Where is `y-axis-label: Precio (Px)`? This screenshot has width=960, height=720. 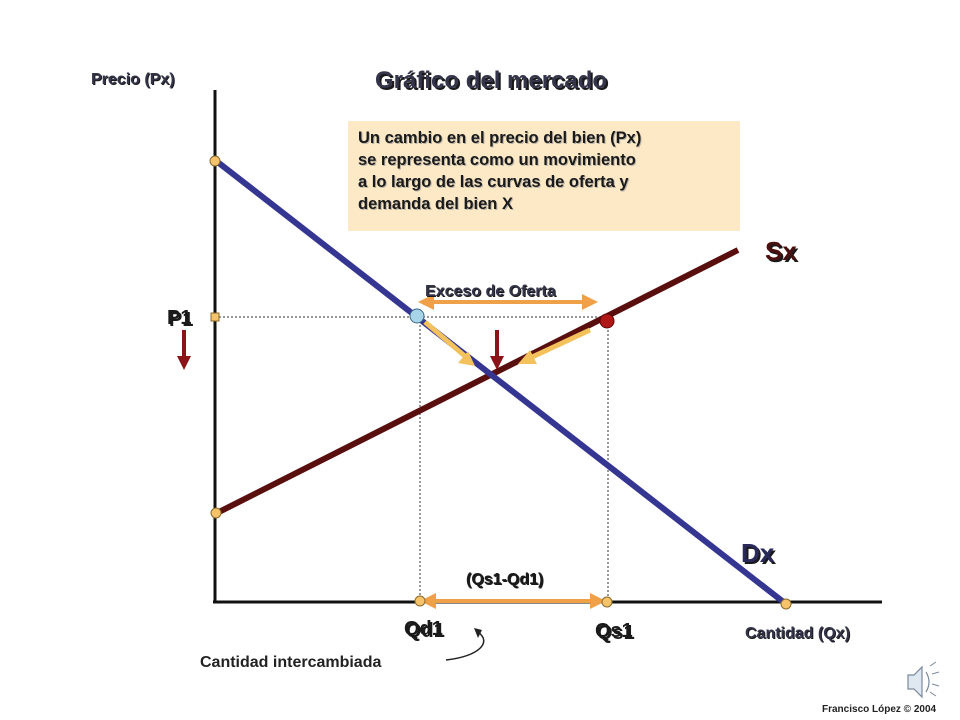 y-axis-label: Precio (Px) is located at coordinates (133, 79).